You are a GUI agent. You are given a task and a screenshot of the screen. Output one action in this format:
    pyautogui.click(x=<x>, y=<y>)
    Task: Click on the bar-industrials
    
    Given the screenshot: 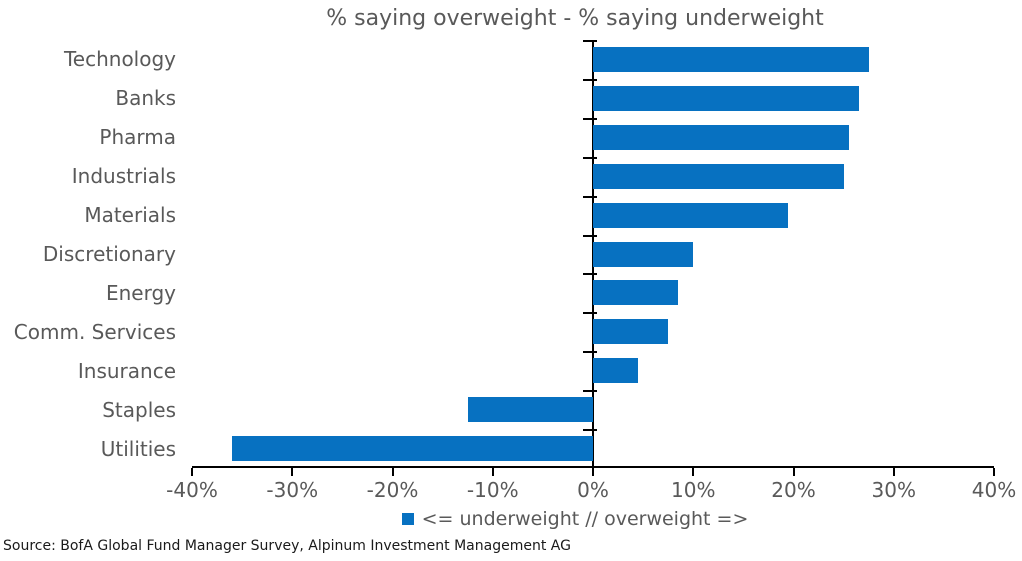 What is the action you would take?
    pyautogui.click(x=718, y=176)
    